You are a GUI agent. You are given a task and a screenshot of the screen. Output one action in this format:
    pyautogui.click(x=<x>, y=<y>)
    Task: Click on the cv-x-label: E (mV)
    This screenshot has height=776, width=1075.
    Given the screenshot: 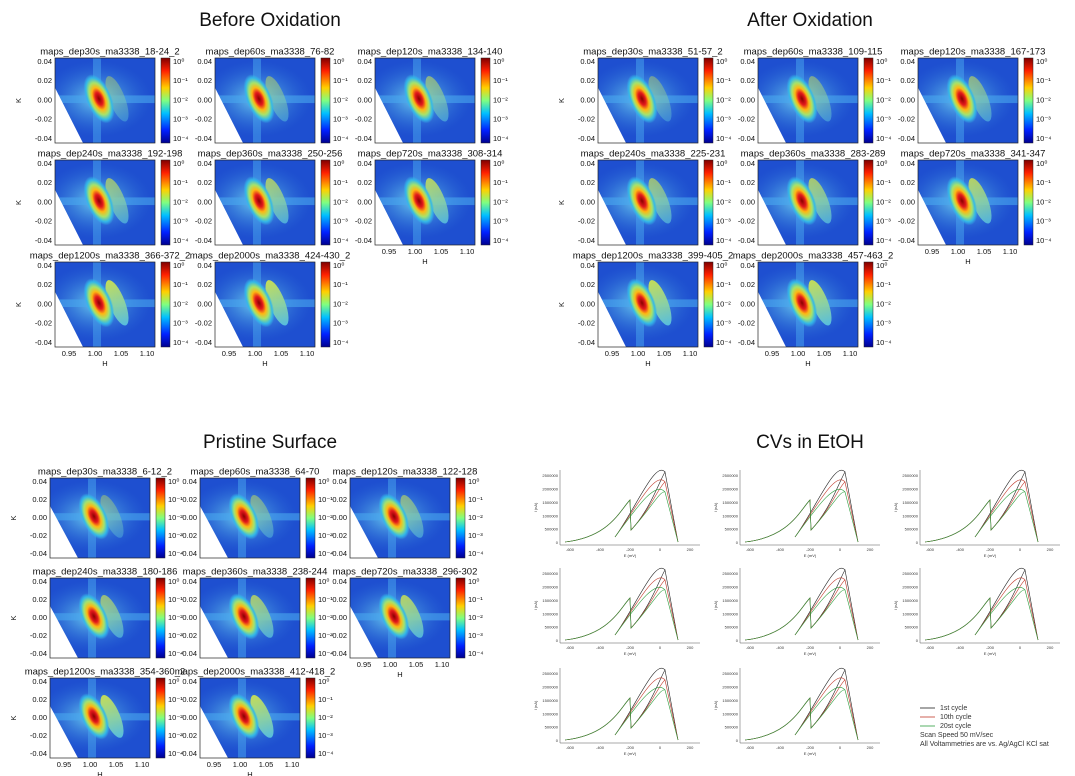 What is the action you would take?
    pyautogui.click(x=990, y=555)
    